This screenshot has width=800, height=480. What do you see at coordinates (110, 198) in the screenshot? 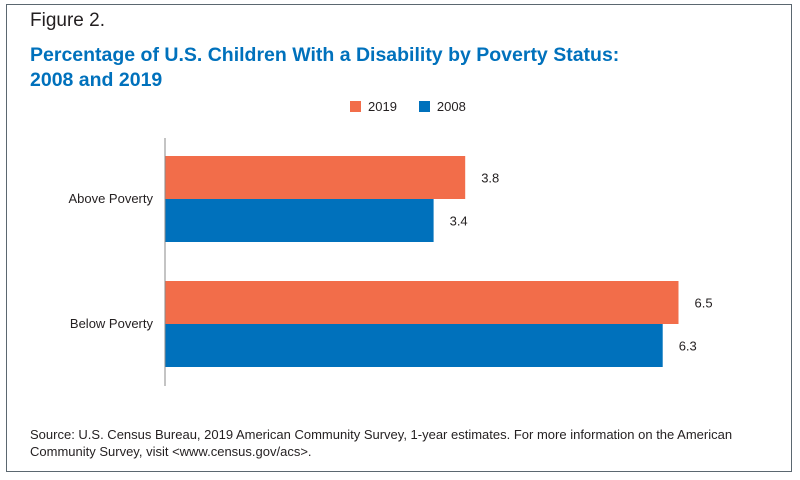
I see `category-label: Above Poverty` at bounding box center [110, 198].